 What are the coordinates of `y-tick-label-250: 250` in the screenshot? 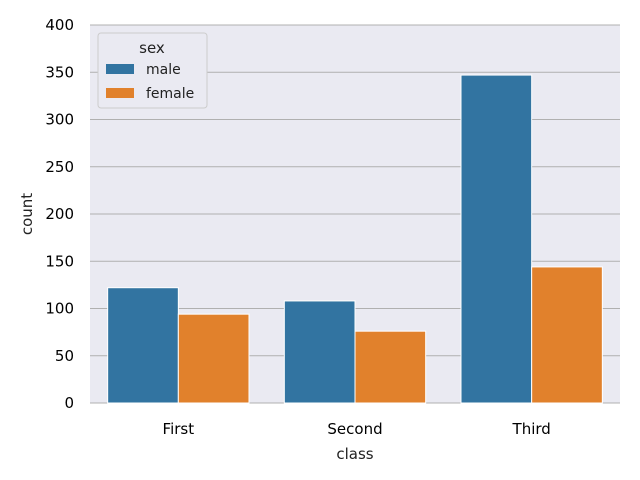 It's located at (59, 167).